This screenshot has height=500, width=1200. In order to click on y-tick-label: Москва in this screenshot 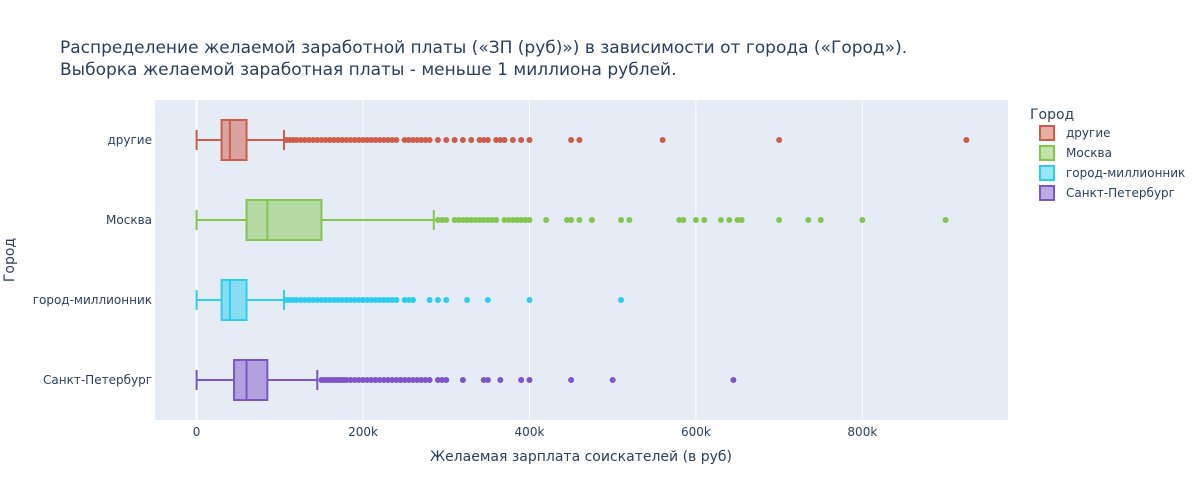, I will do `click(129, 220)`.